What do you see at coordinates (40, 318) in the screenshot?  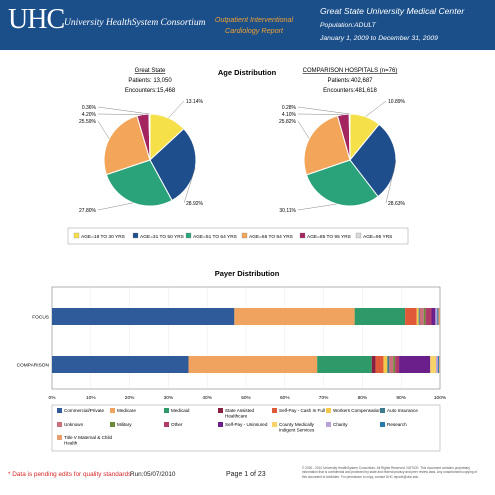 I see `payer-category-label: FOCUS` at bounding box center [40, 318].